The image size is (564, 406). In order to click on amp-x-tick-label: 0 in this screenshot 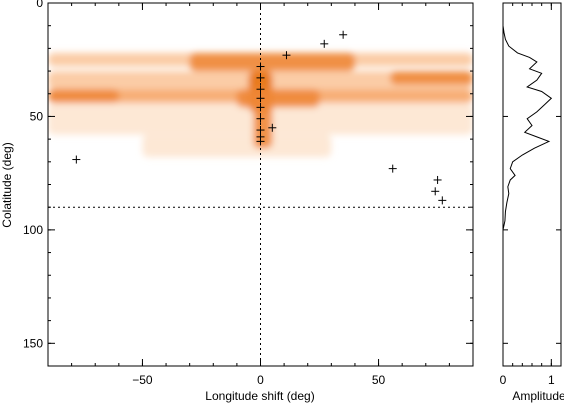, I will do `click(503, 380)`.